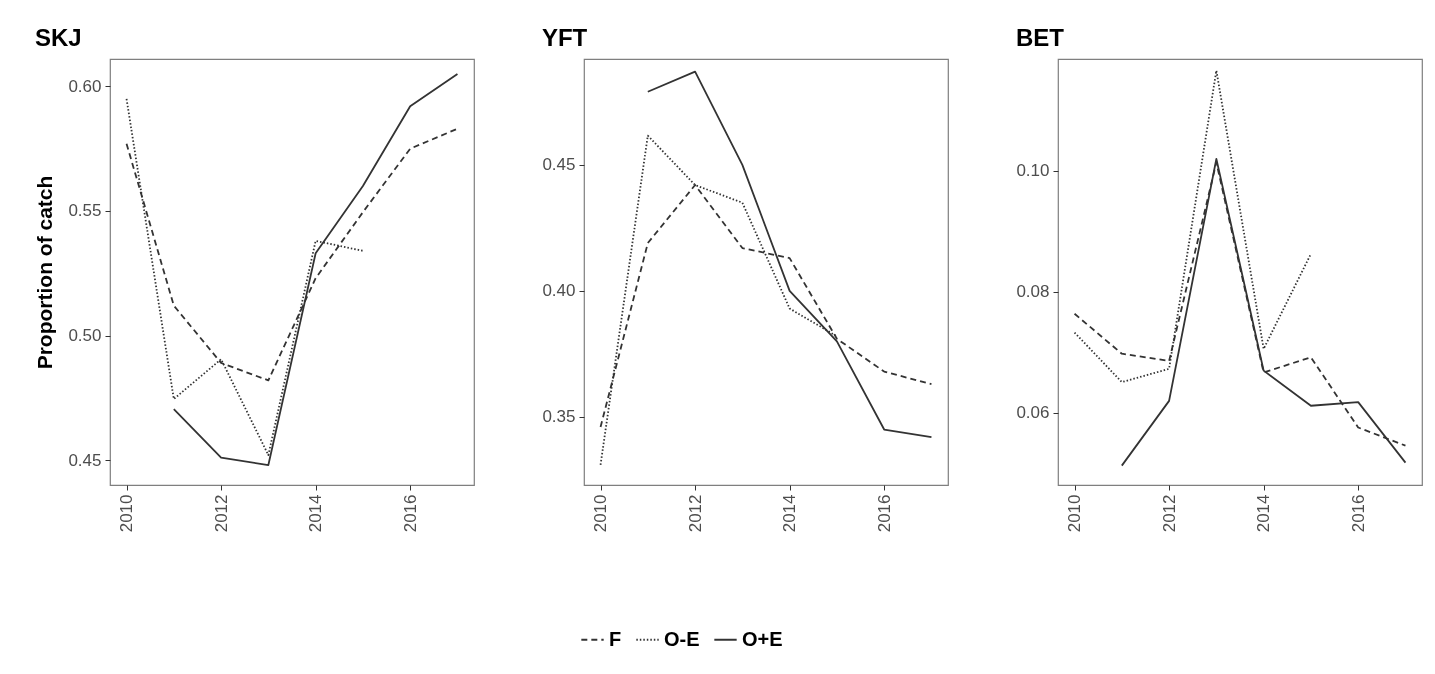 Image resolution: width=1435 pixels, height=674 pixels. Describe the element at coordinates (564, 37) in the screenshot. I see `chart-title: YFT` at that location.